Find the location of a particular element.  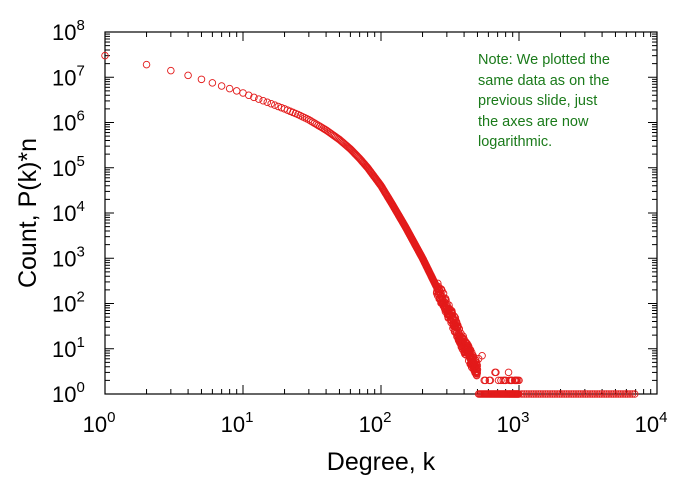

annotation-line: the axes are now is located at coordinates (533, 121).